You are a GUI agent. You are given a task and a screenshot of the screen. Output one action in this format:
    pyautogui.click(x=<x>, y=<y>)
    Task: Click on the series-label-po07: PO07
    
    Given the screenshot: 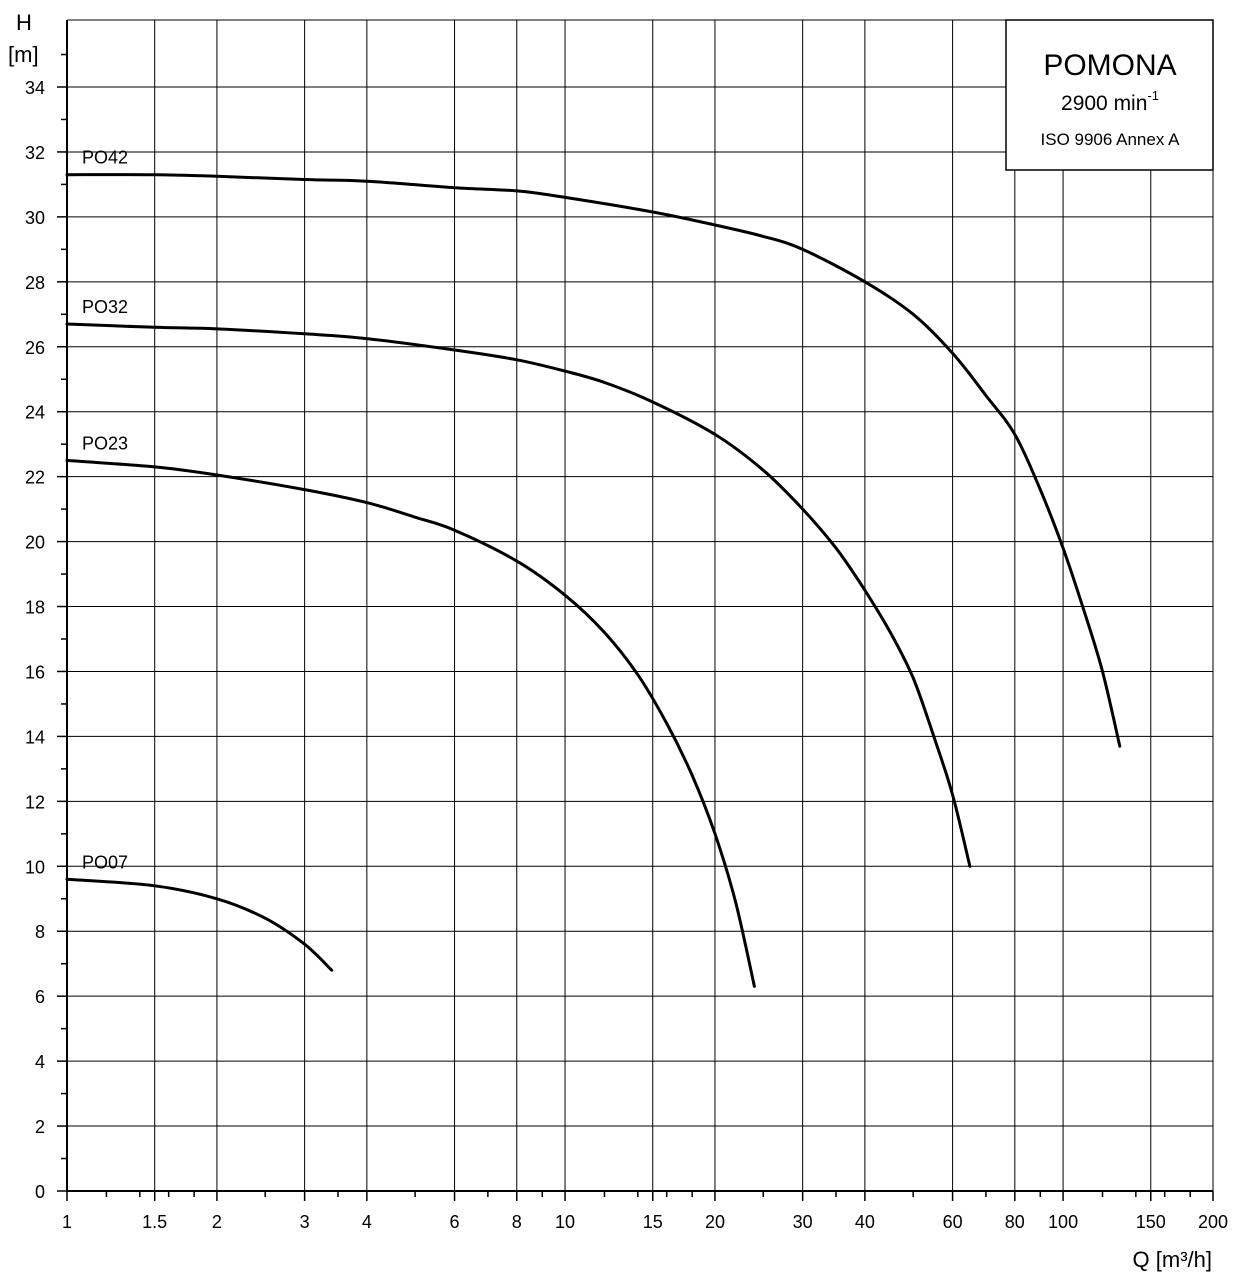 What is the action you would take?
    pyautogui.click(x=105, y=862)
    